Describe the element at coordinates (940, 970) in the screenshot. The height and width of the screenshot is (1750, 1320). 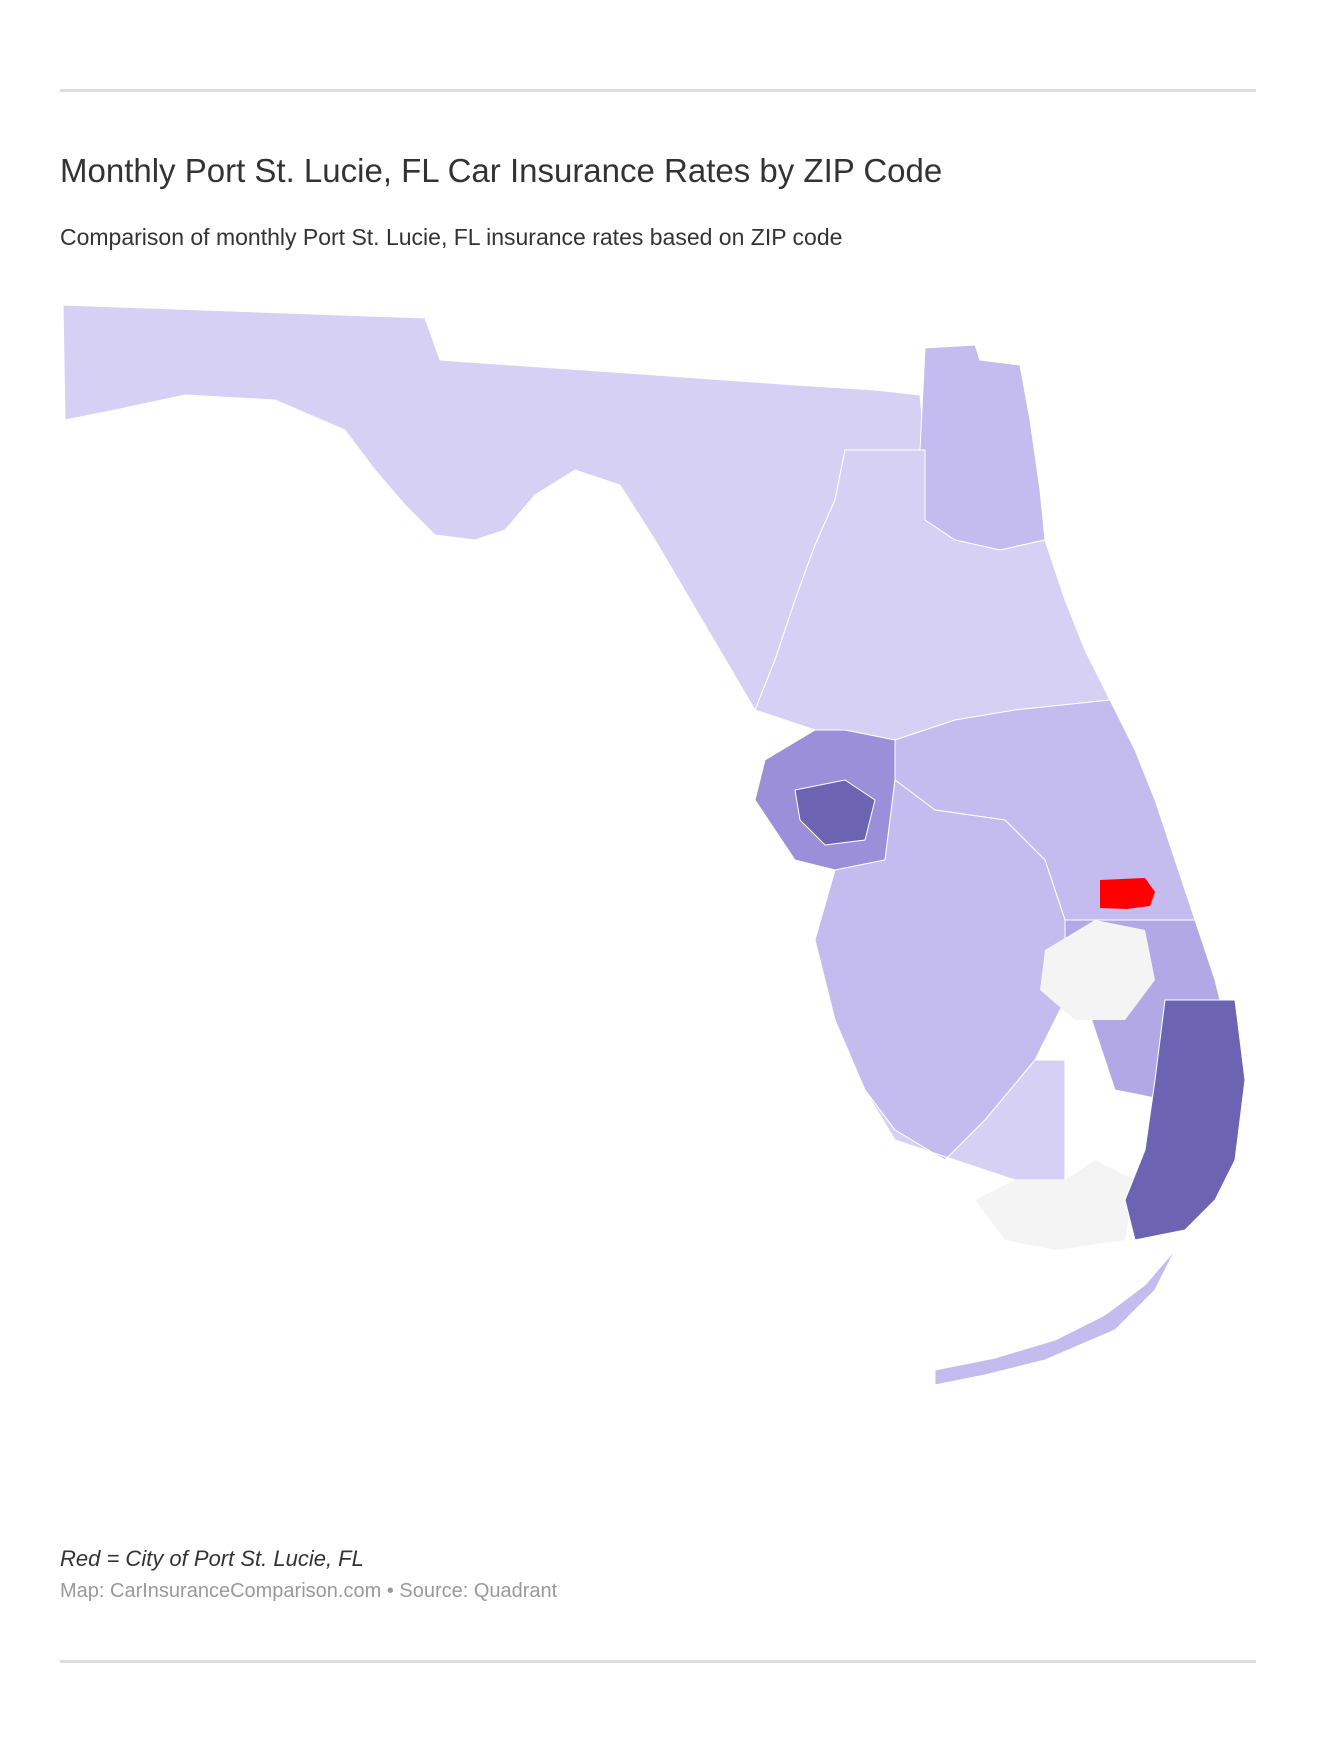
I see `region-west-central` at that location.